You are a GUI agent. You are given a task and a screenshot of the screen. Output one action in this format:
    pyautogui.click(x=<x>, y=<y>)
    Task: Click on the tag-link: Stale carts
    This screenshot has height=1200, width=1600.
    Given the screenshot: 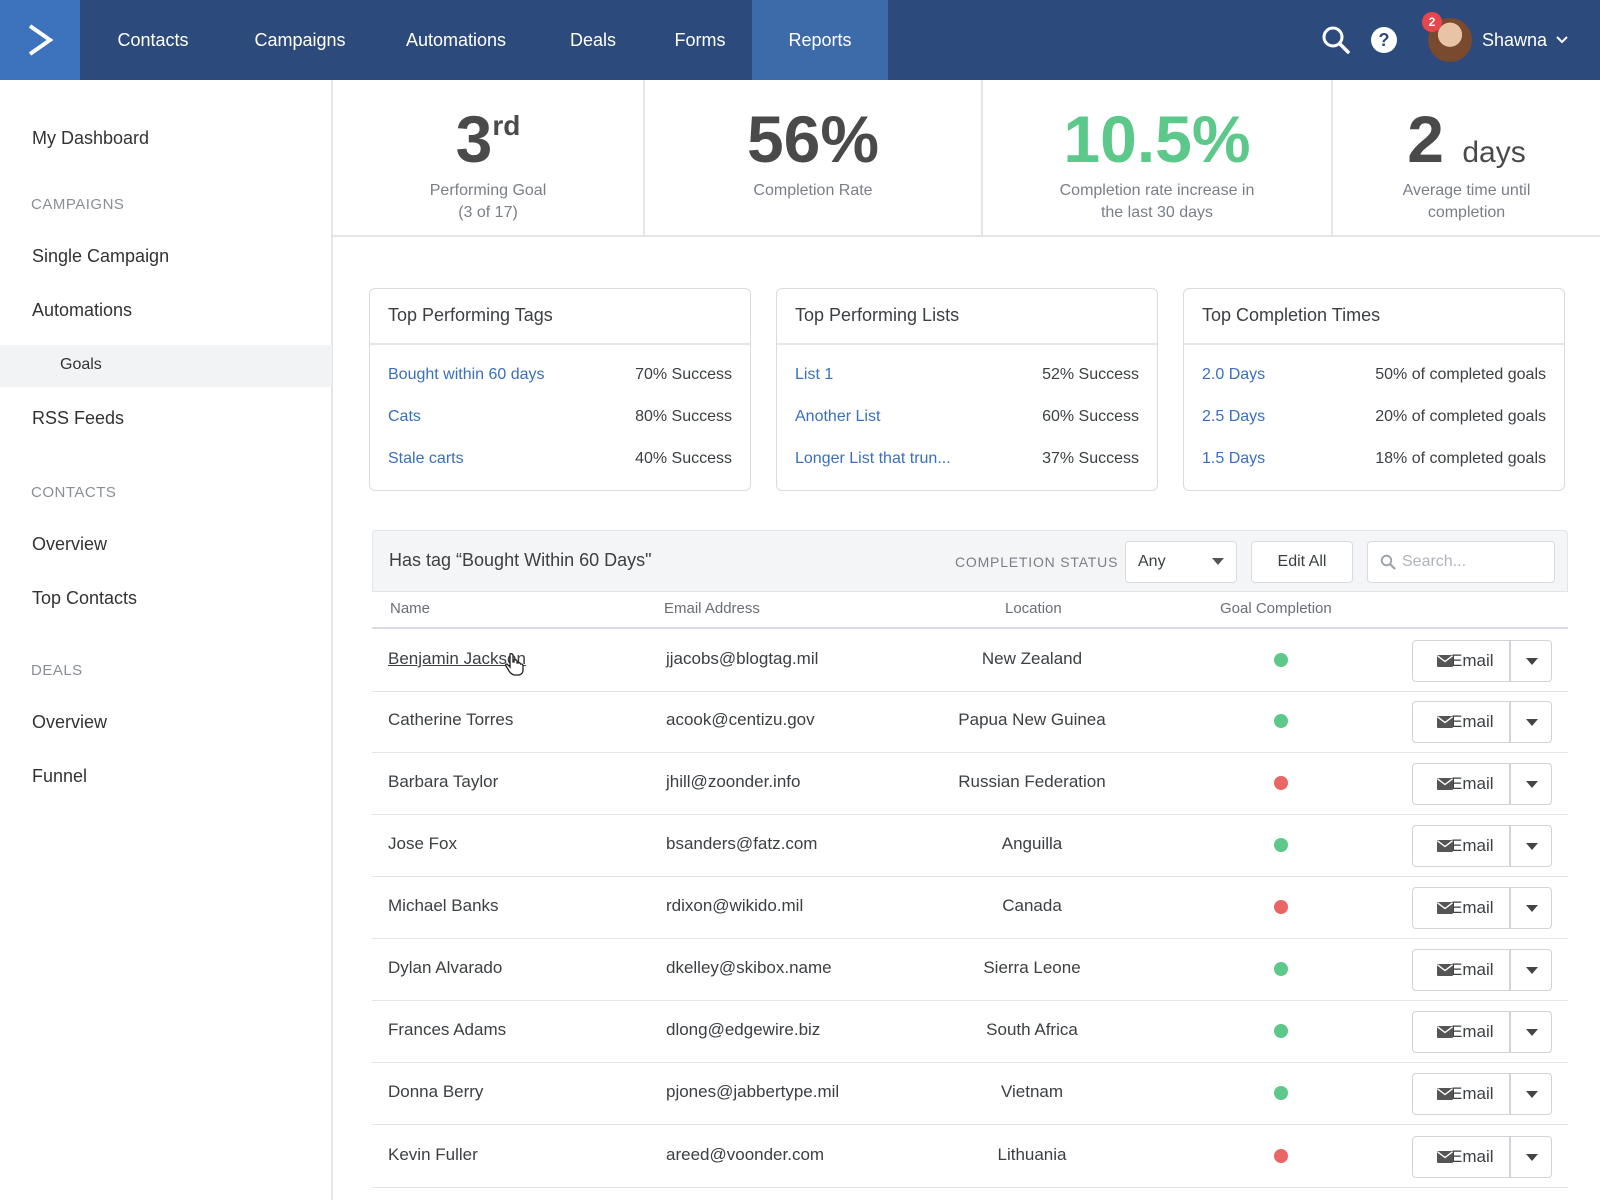 What is the action you would take?
    pyautogui.click(x=426, y=458)
    